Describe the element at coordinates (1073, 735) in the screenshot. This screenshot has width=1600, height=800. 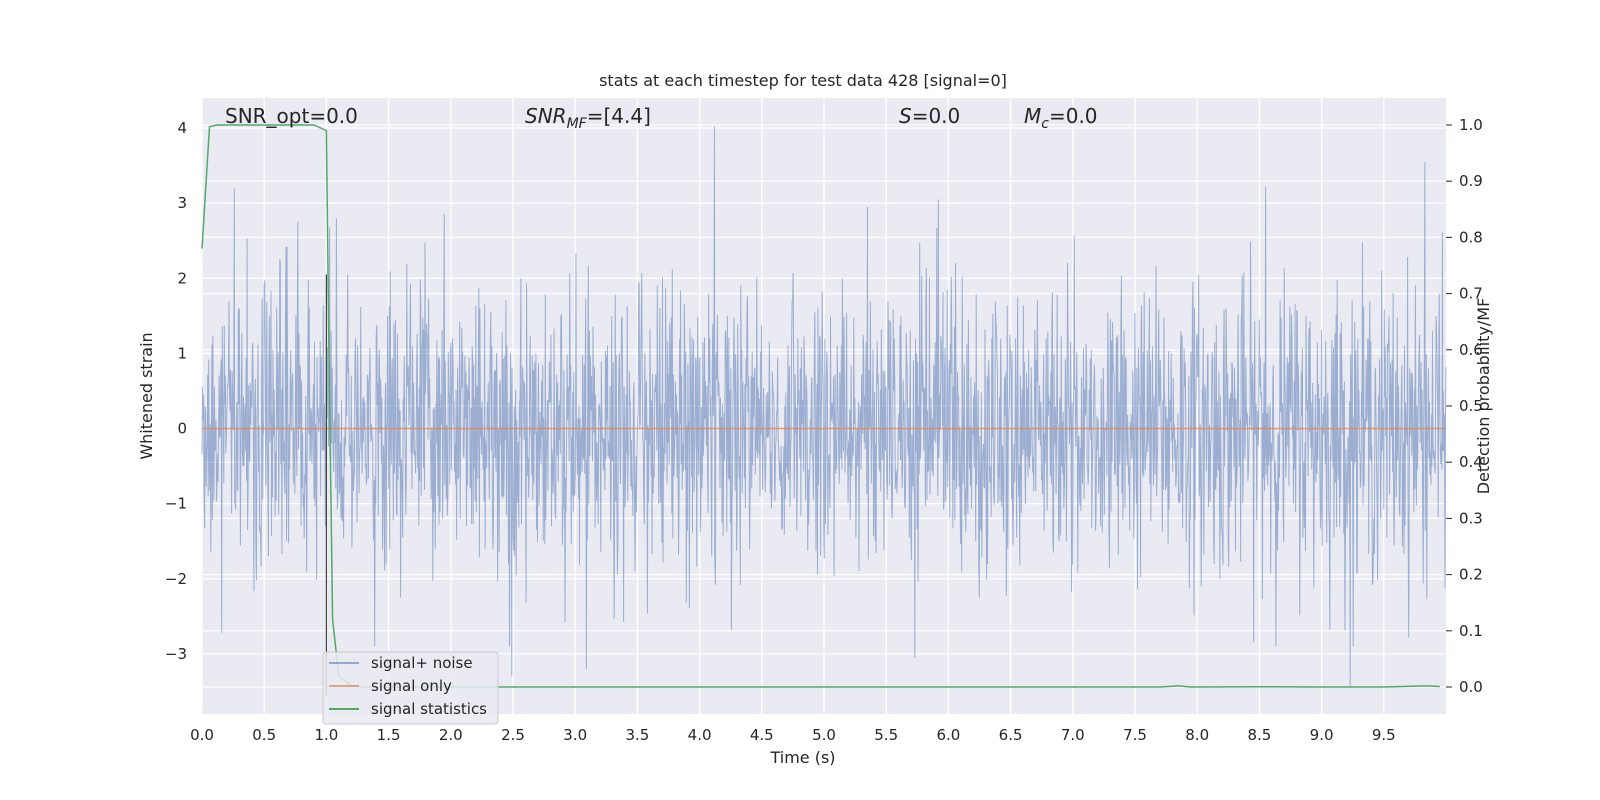
I see `x-tick-label: 7.0` at that location.